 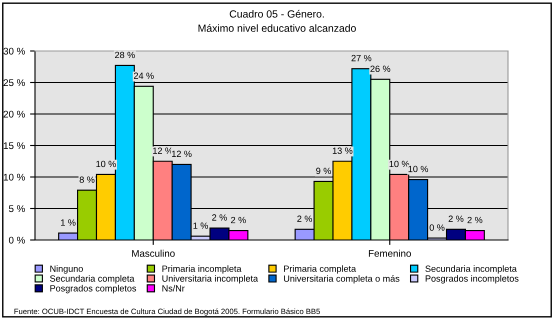 I want to click on legend-label: Universitaria completa o más, so click(x=342, y=279).